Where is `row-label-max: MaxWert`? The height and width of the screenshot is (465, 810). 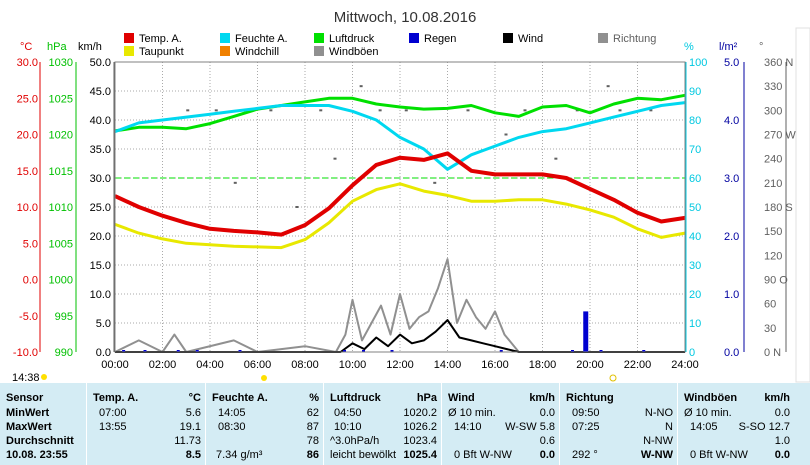
row-label-max: MaxWert is located at coordinates (29, 427).